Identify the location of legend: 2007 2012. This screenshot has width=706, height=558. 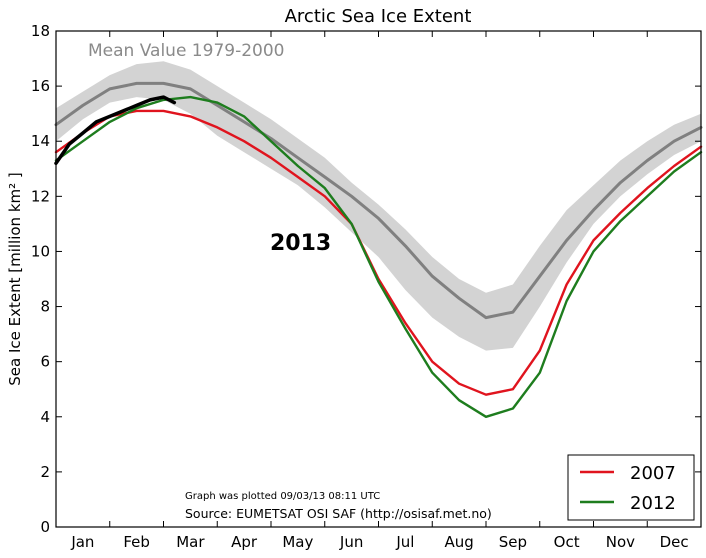
(631, 487).